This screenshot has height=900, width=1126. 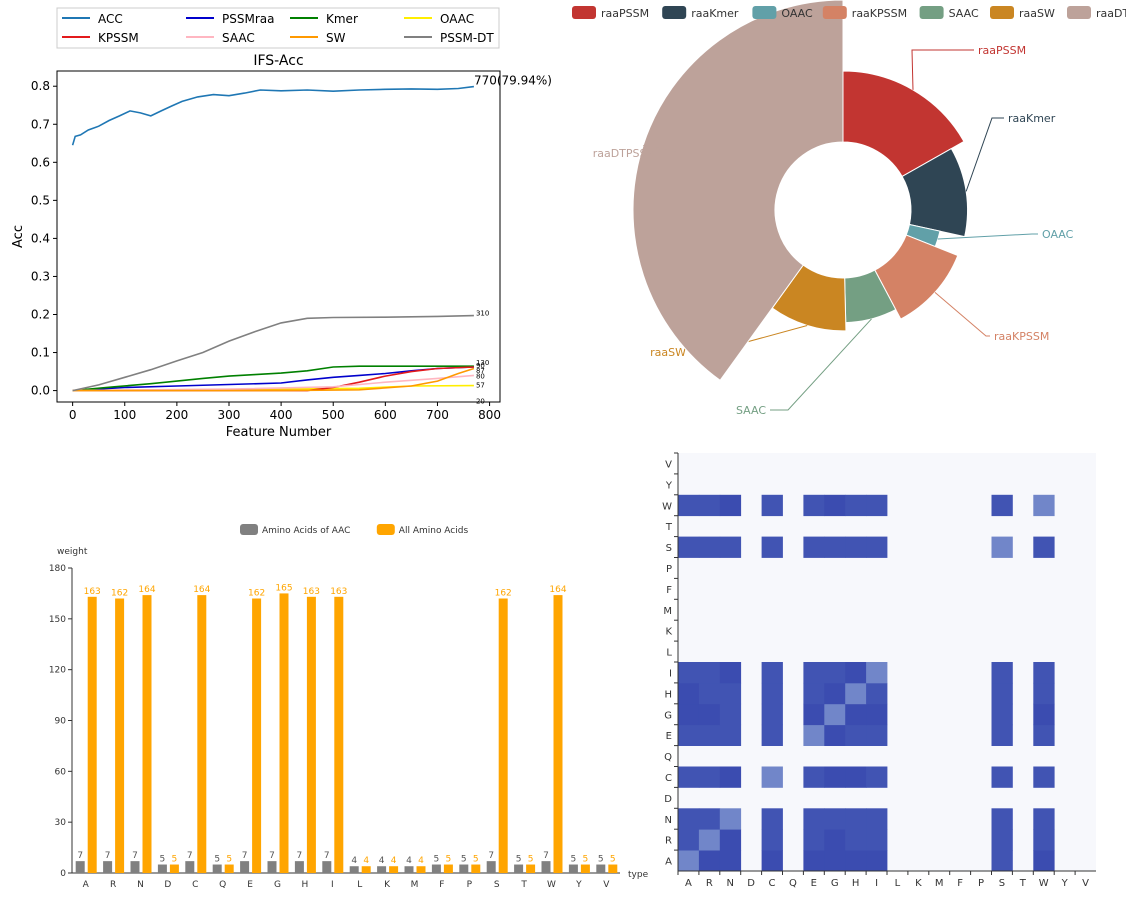 I want to click on legend-label: SW, so click(x=336, y=38).